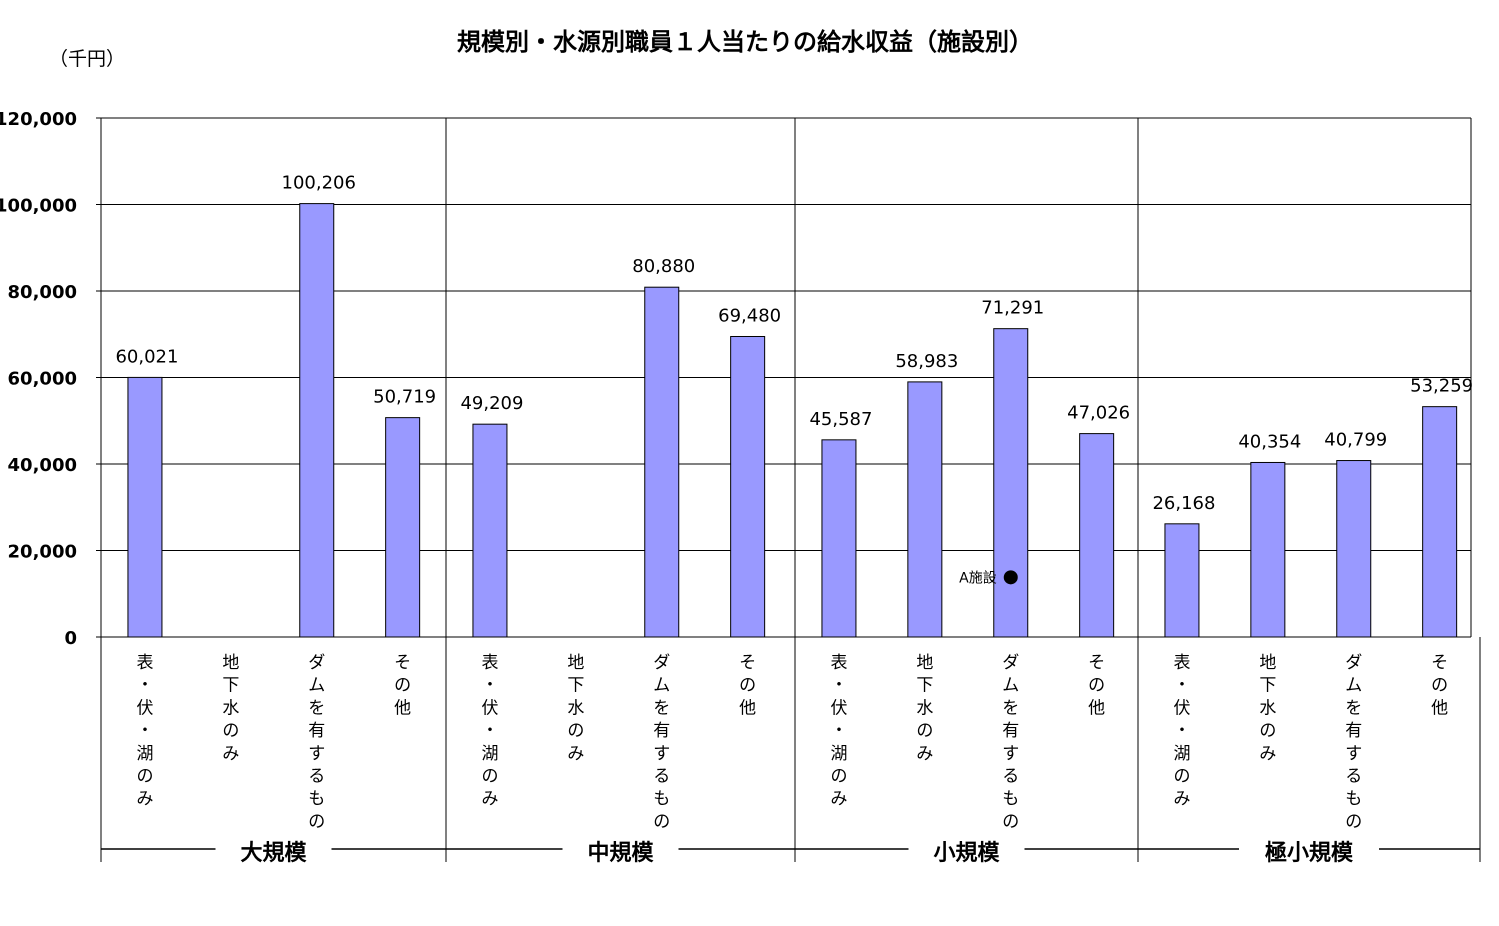  I want to click on group-label: 中規模, so click(620, 853).